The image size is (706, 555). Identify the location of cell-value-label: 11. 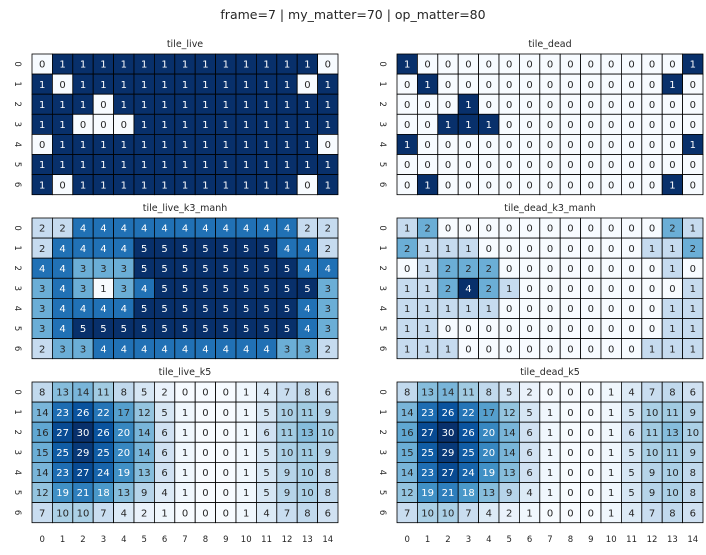
(672, 413).